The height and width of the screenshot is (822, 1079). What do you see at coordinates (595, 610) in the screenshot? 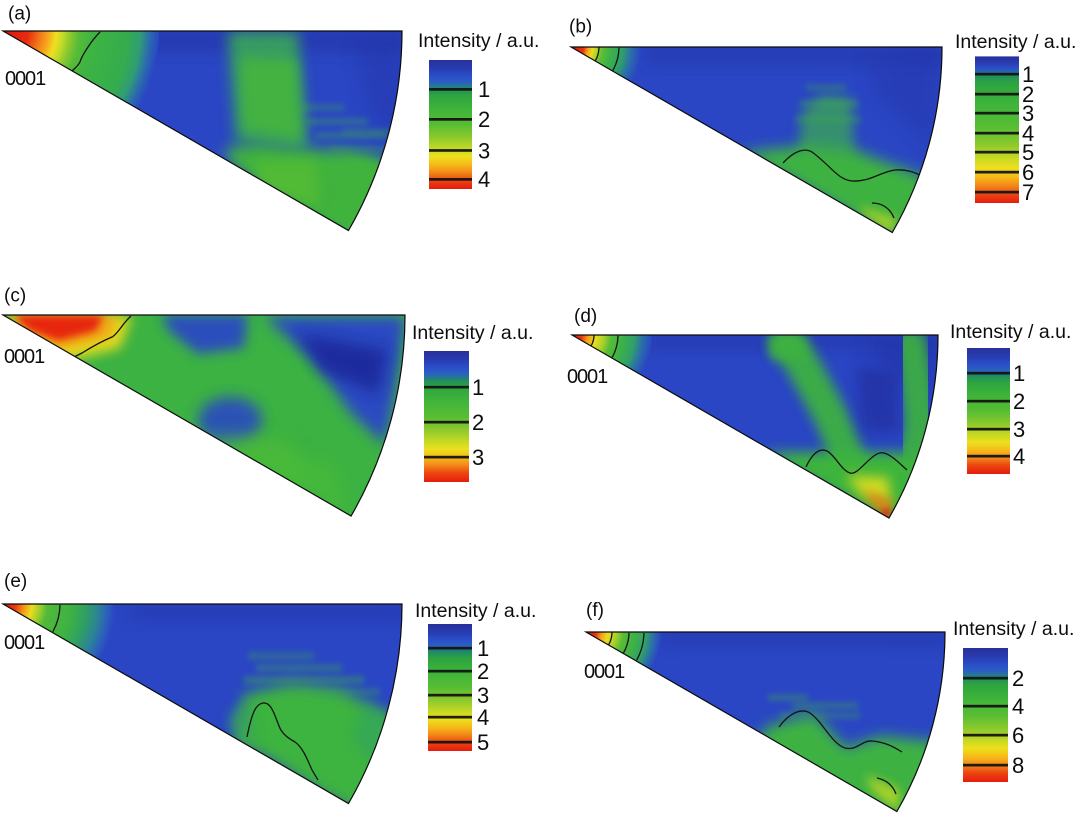
I see `svg-text: (f)` at bounding box center [595, 610].